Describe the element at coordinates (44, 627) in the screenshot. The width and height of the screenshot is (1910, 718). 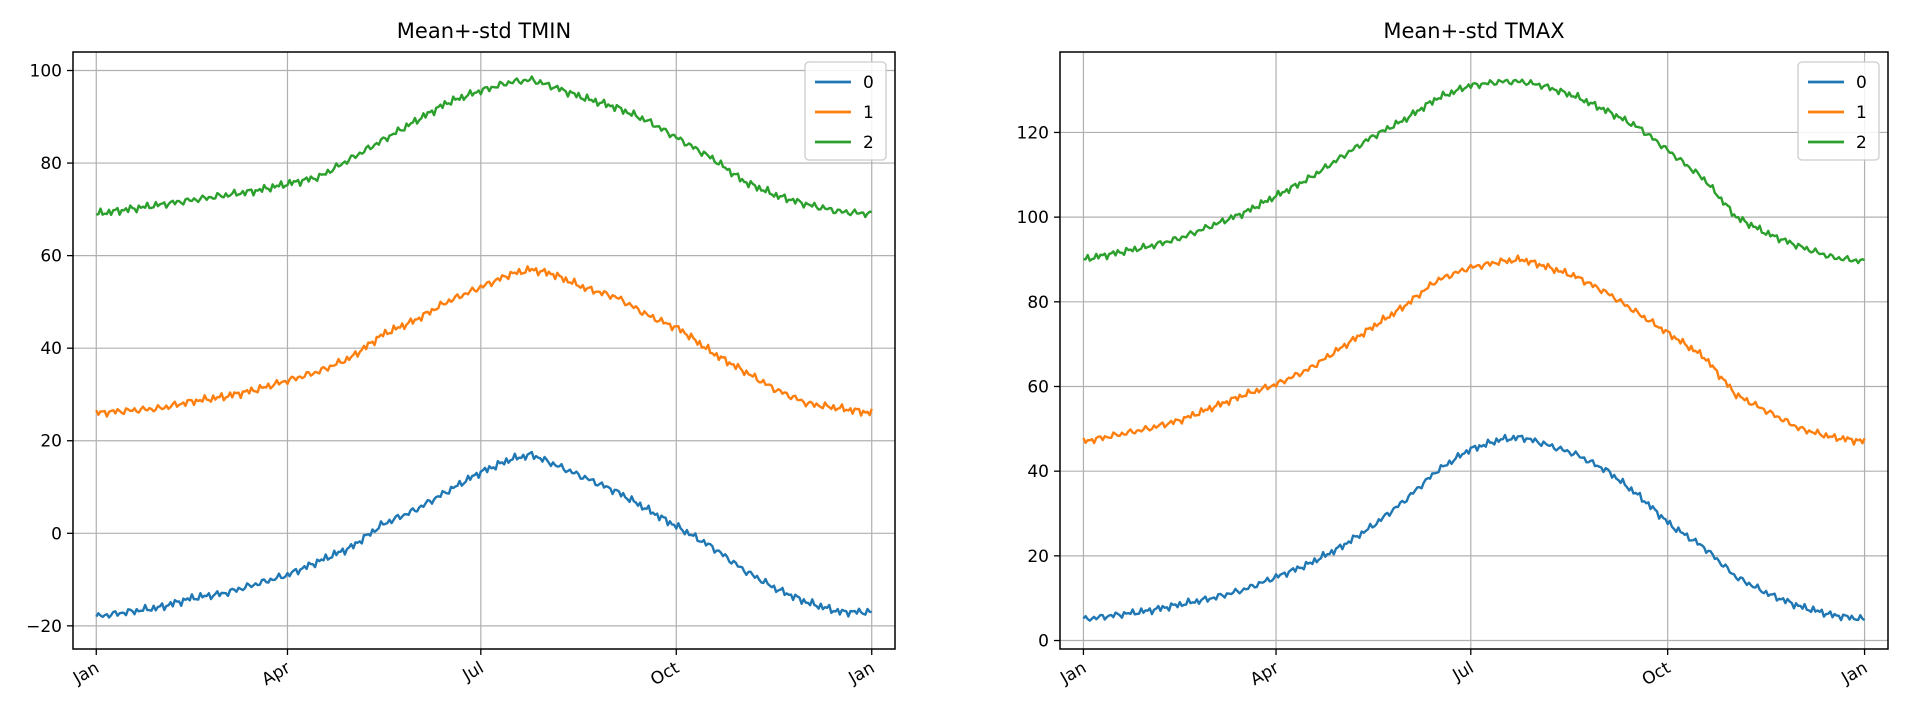
I see `y-tick-label: −20` at that location.